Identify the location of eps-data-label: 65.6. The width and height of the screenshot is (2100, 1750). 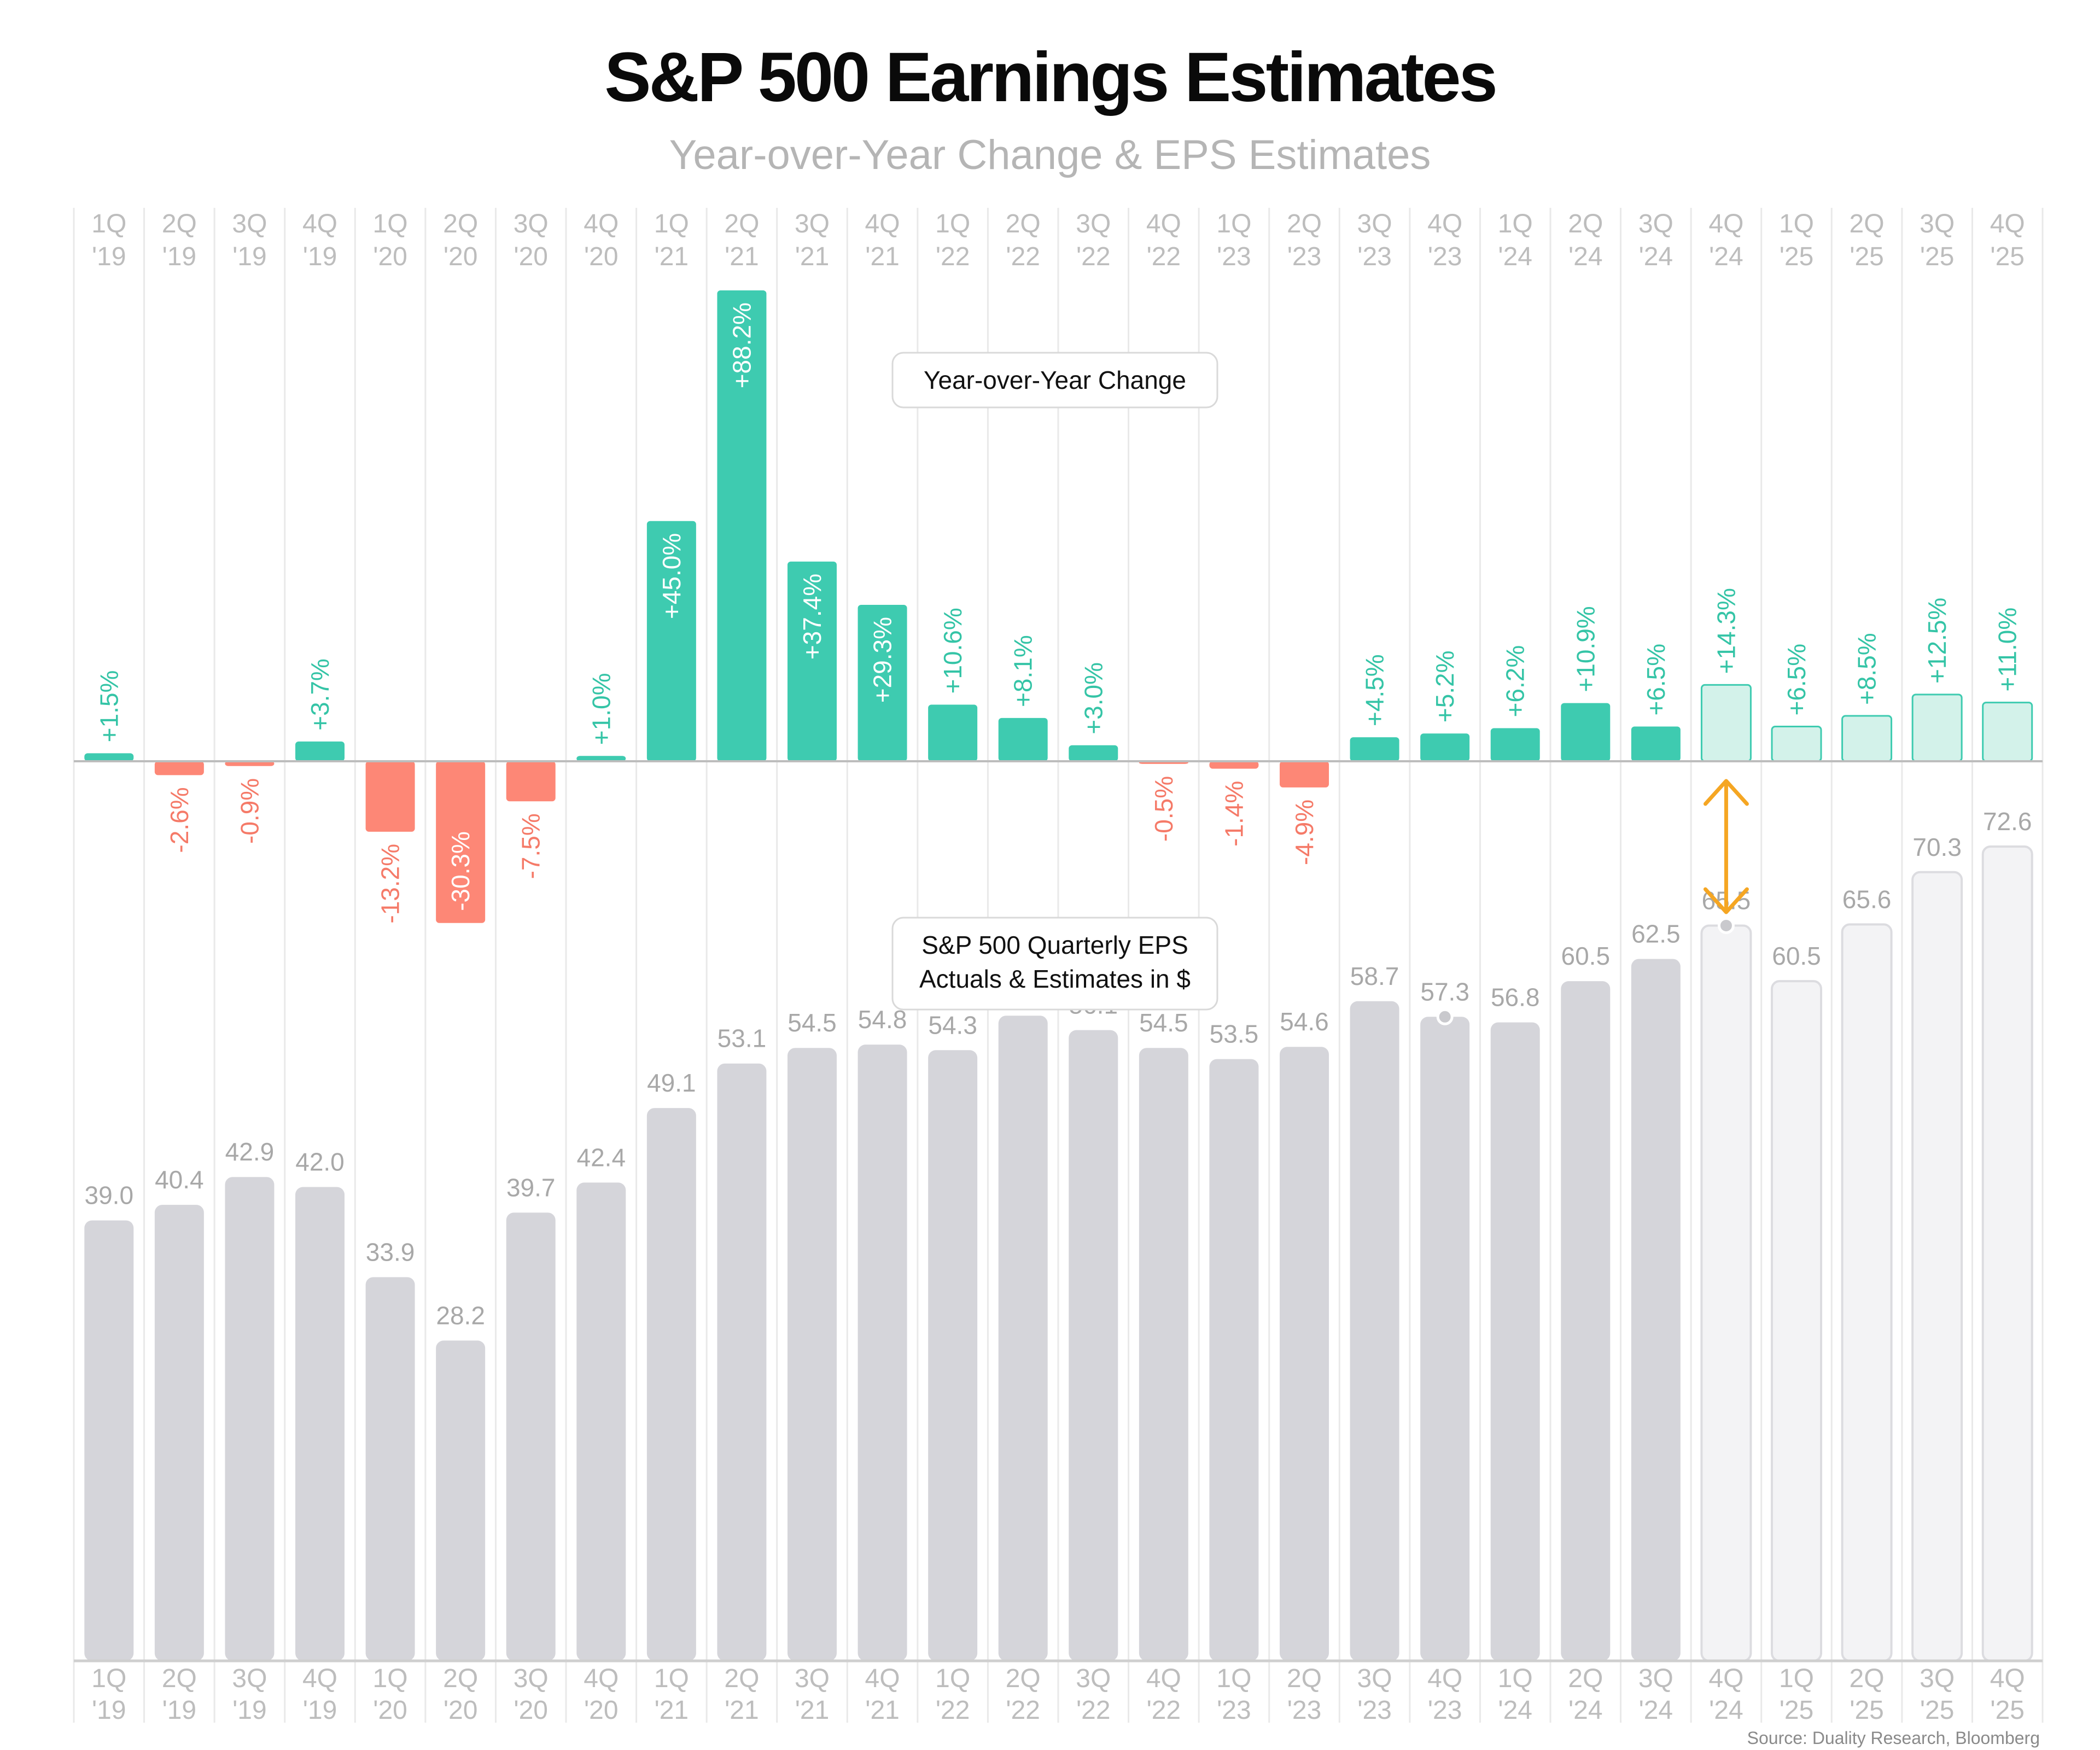
(1867, 899).